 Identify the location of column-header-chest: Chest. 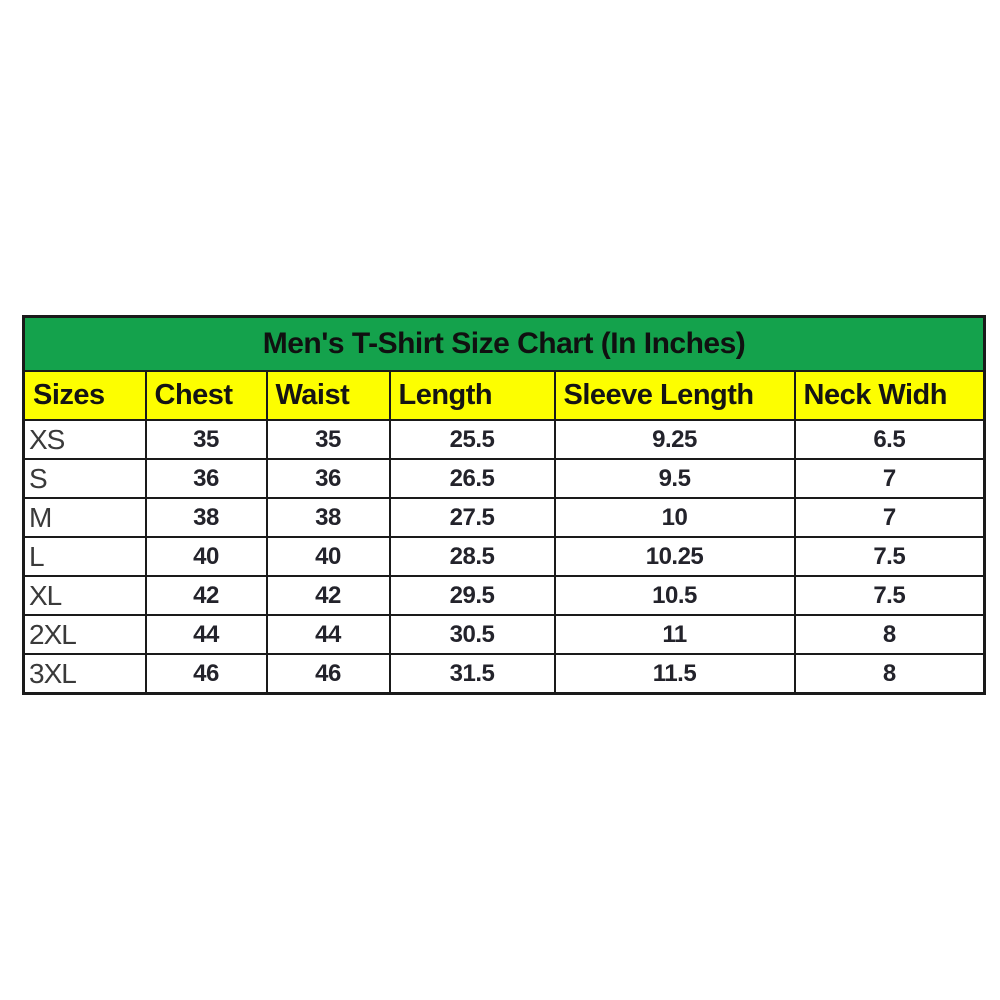
(206, 395).